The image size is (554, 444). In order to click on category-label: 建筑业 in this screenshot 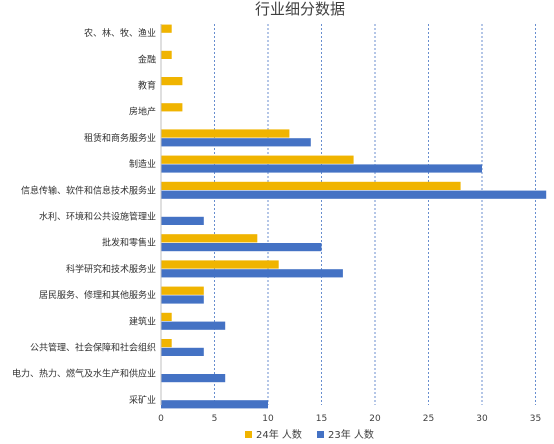, I will do `click(142, 321)`.